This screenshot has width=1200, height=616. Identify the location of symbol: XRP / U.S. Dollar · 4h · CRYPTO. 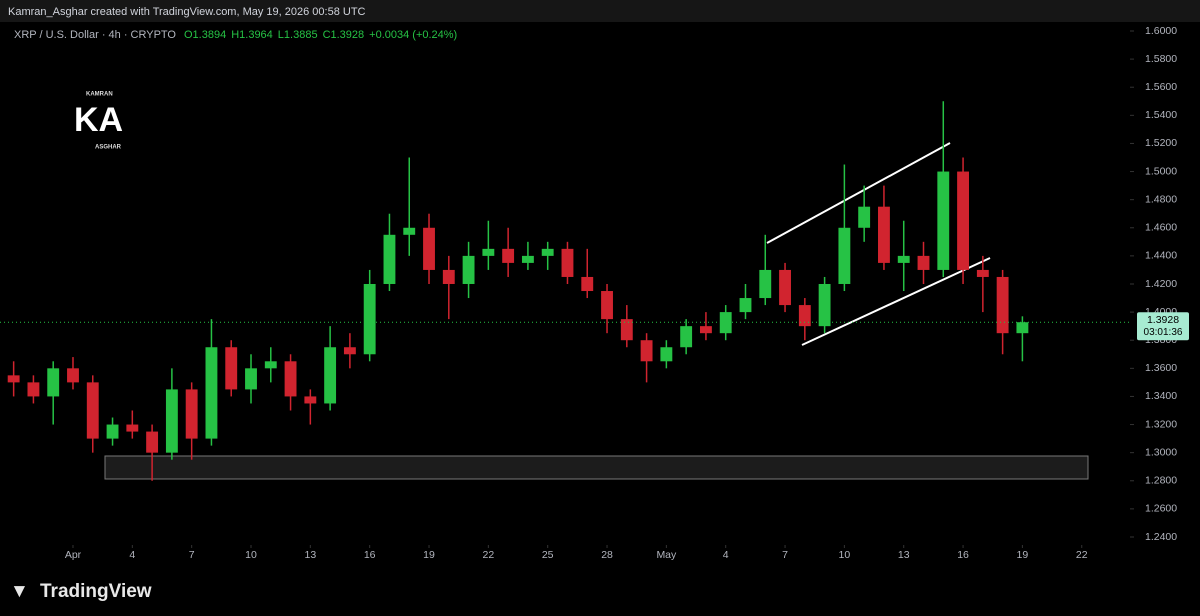
(95, 35).